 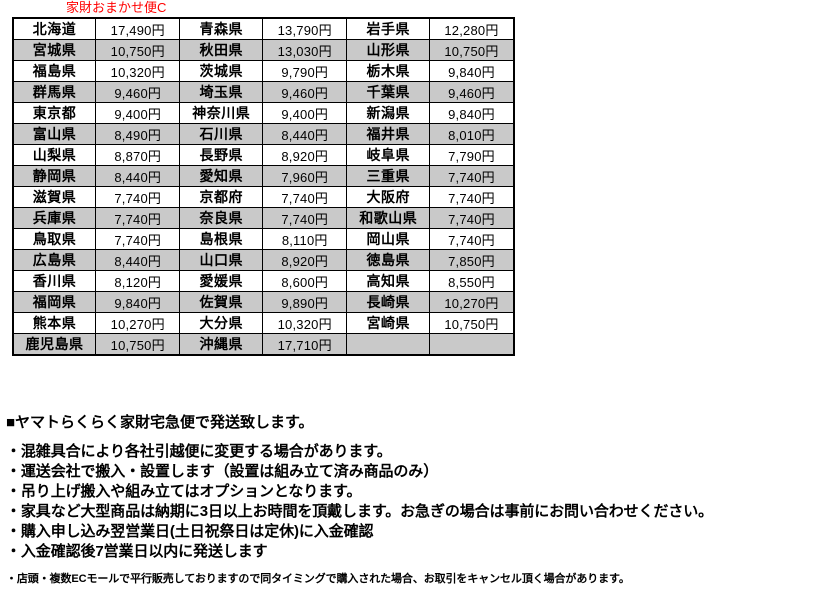 I want to click on price-cell: 9,400円, so click(x=137, y=113).